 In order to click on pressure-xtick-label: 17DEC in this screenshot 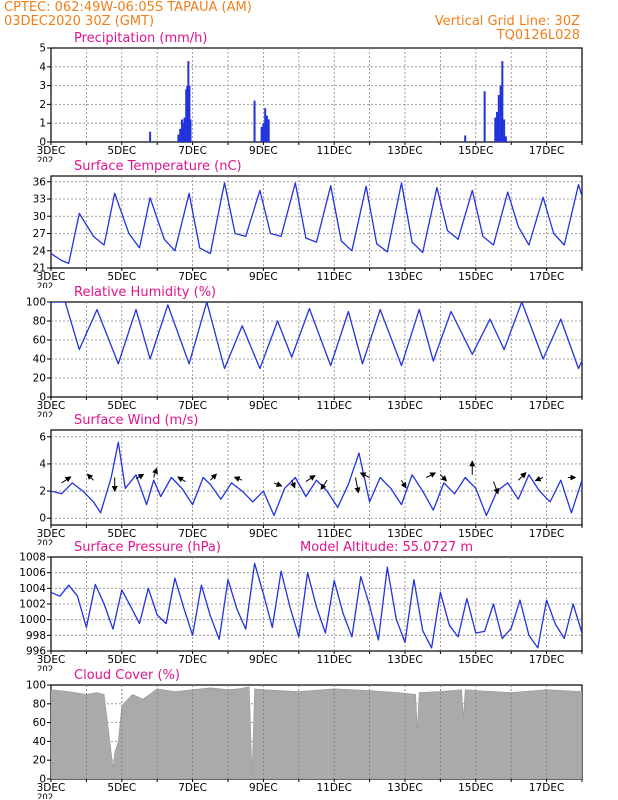, I will do `click(546, 660)`.